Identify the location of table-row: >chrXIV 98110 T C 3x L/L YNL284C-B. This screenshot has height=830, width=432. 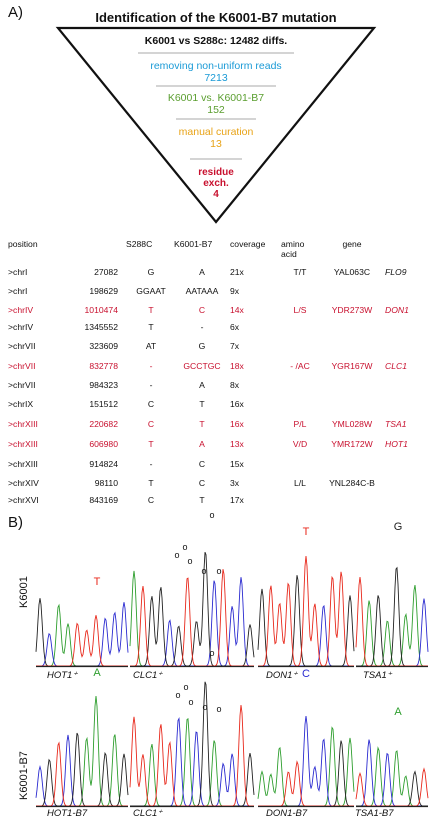
(216, 483).